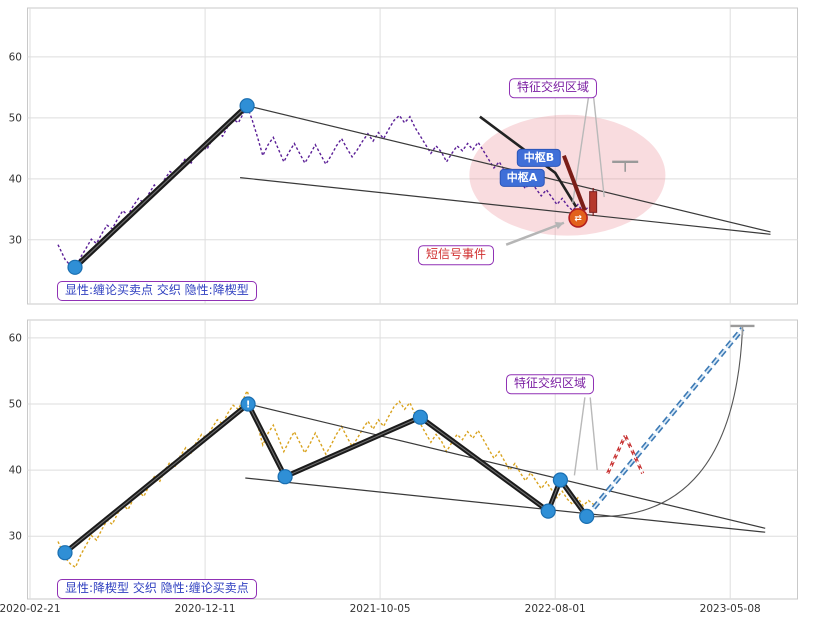 The image size is (813, 617). I want to click on signal-zone-ellipse, so click(567, 175).